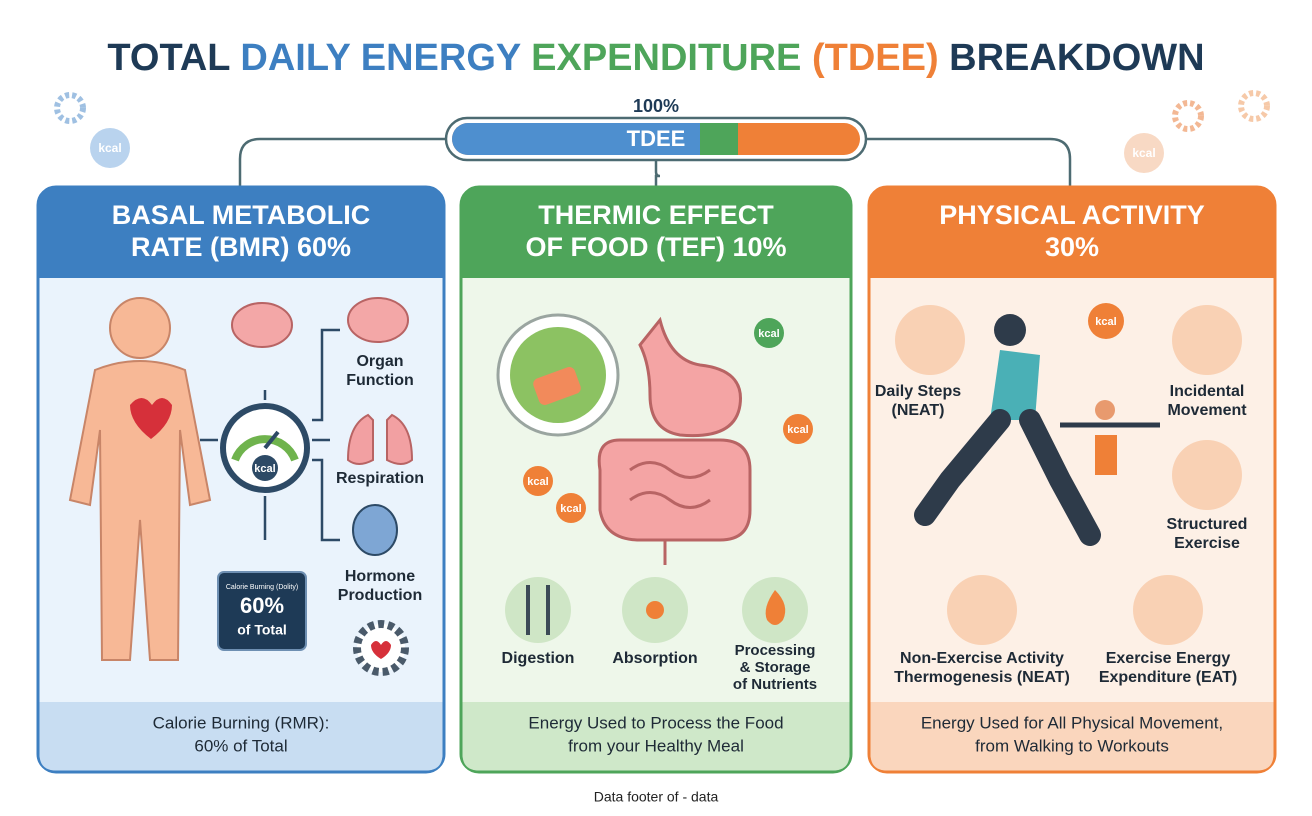 The height and width of the screenshot is (816, 1312). Describe the element at coordinates (982, 677) in the screenshot. I see `item-label: Thermogenesis (NEAT)` at that location.